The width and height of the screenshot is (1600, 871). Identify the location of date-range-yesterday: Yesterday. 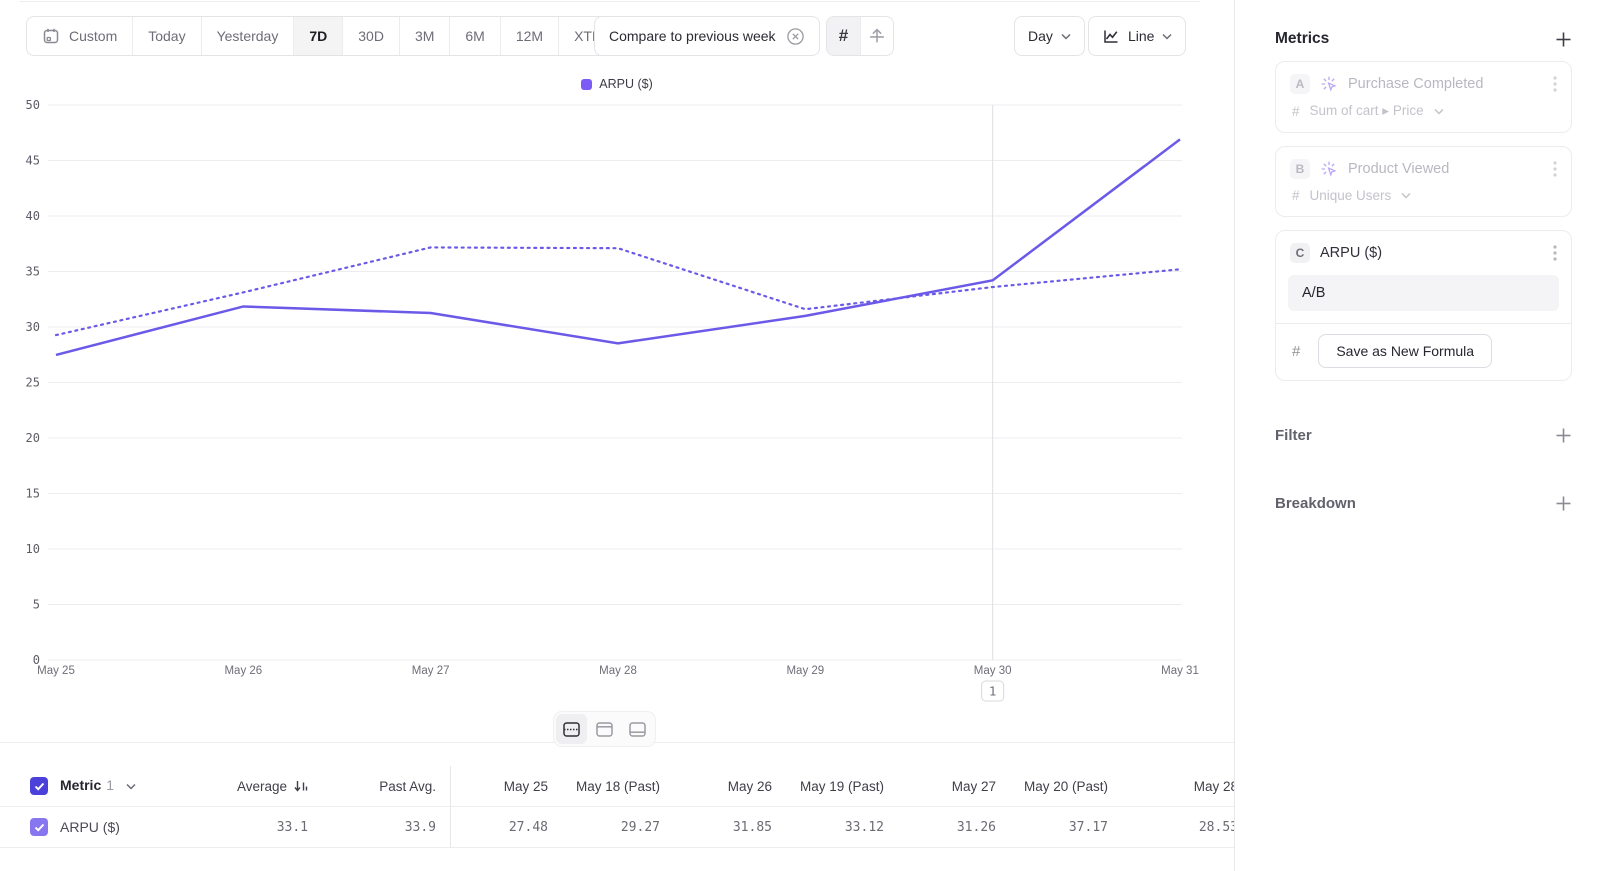
(248, 36).